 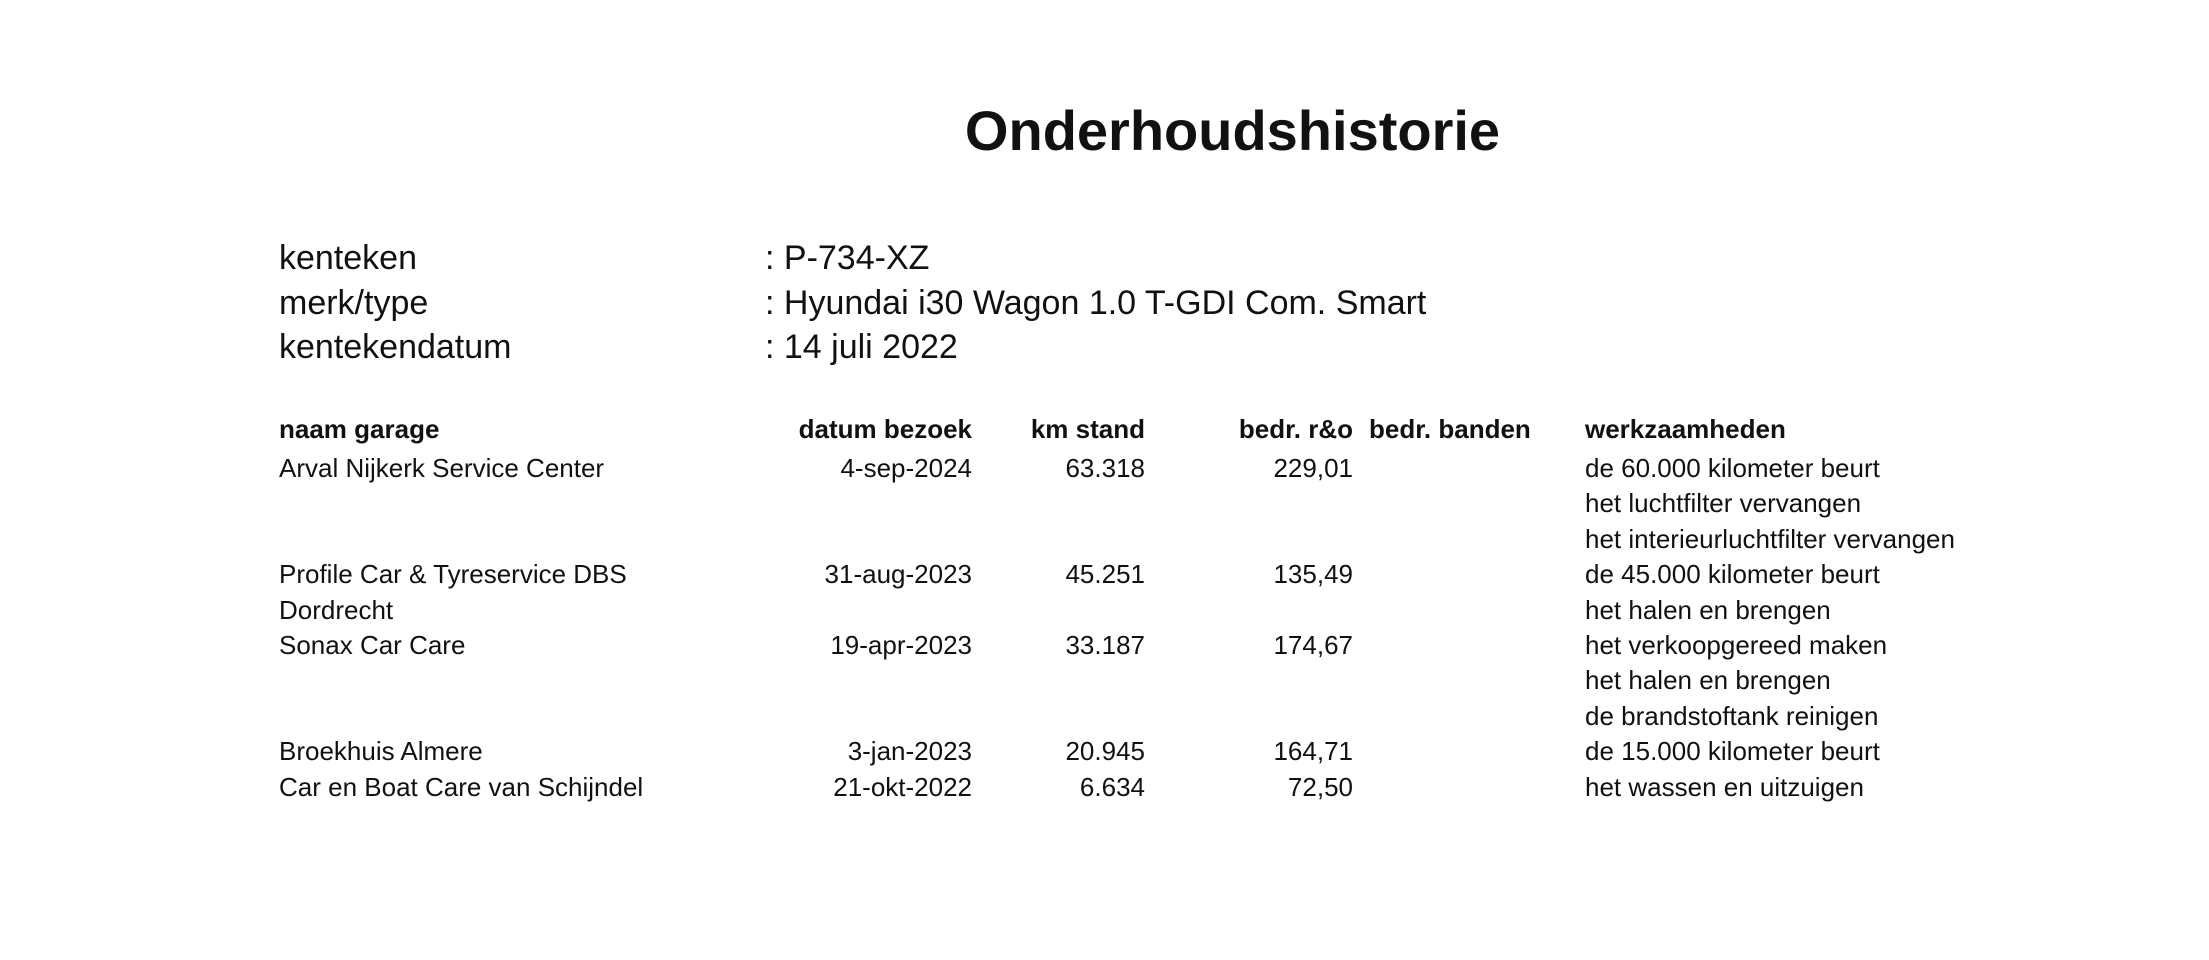 What do you see at coordinates (1724, 786) in the screenshot?
I see `work-item: het wassen en uitzuigen` at bounding box center [1724, 786].